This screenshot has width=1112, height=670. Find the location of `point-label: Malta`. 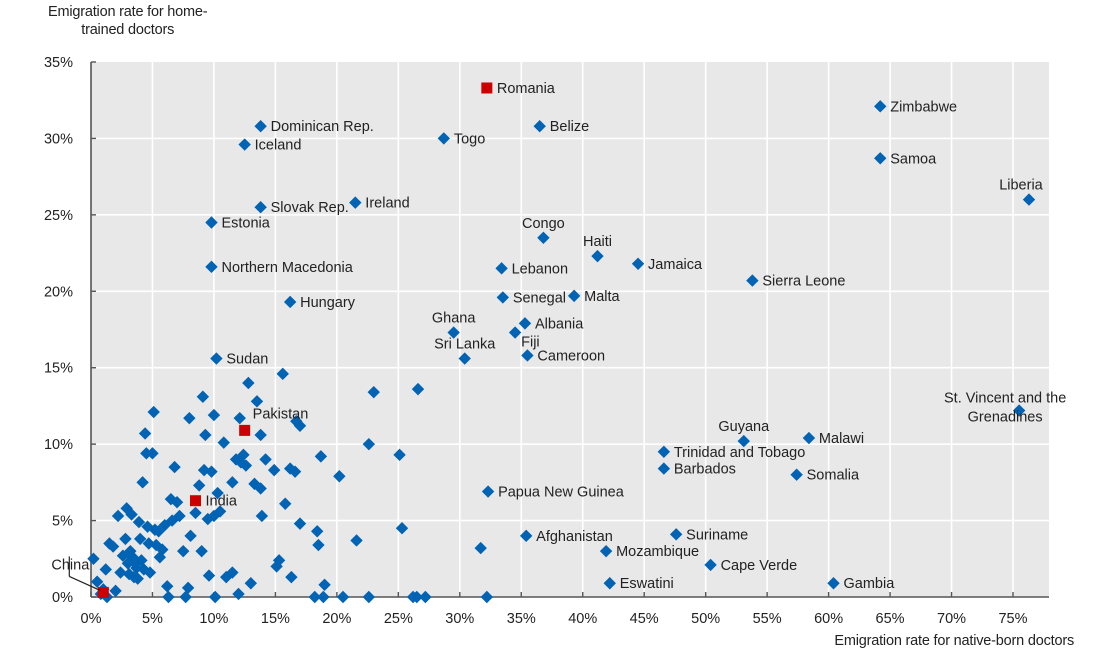

point-label: Malta is located at coordinates (602, 297).